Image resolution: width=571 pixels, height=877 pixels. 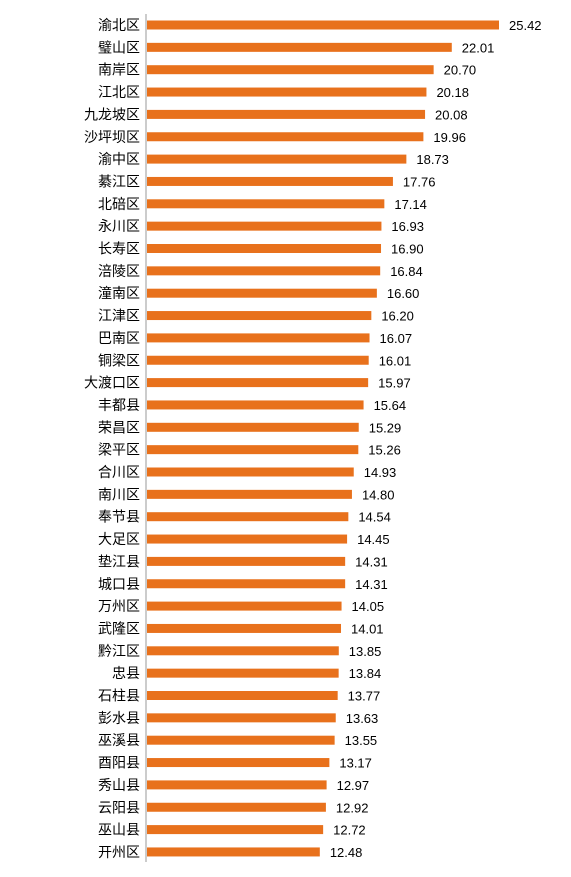 What do you see at coordinates (373, 539) in the screenshot?
I see `value-label: 14.45` at bounding box center [373, 539].